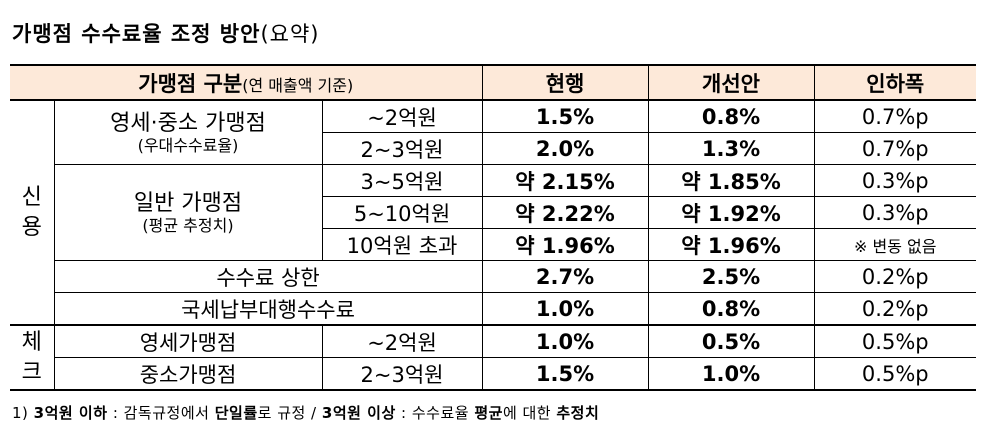 The height and width of the screenshot is (446, 986). Describe the element at coordinates (565, 244) in the screenshot. I see `current-rate-cell: 약 1.96%` at that location.